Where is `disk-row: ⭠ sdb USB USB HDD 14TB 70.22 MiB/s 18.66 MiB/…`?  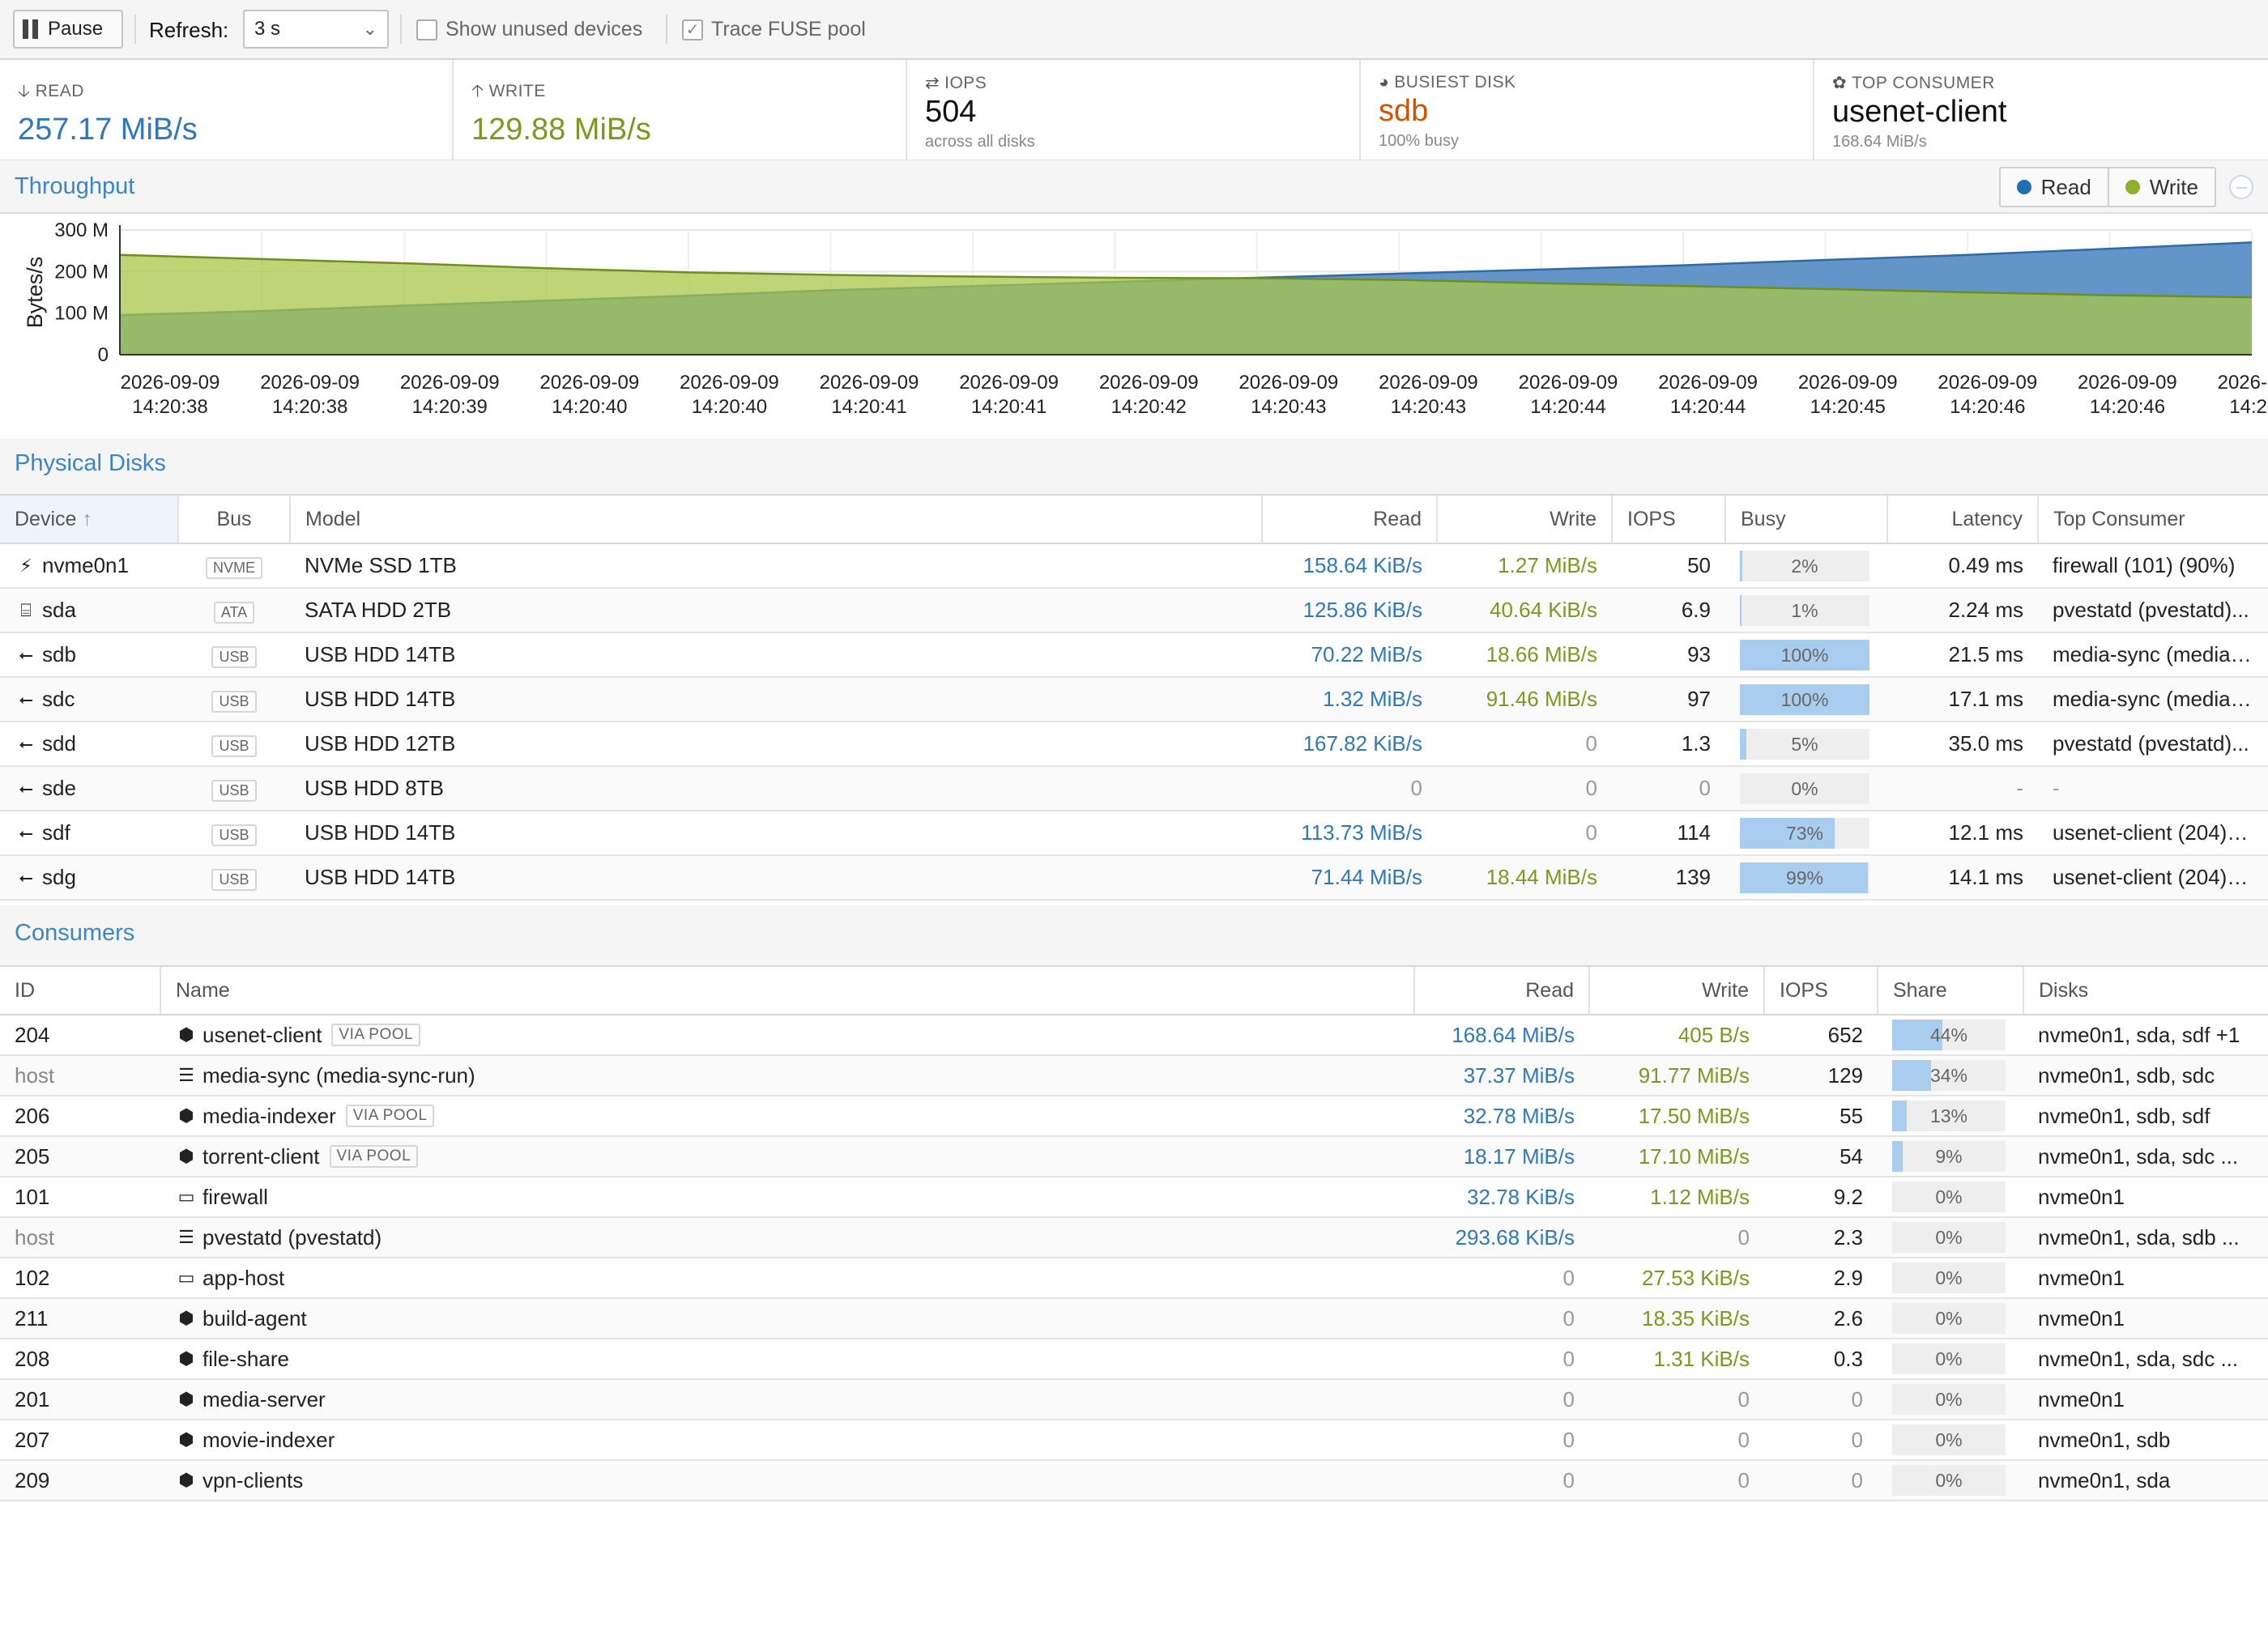 disk-row: ⭠ sdb USB USB HDD 14TB 70.22 MiB/s 18.66 MiB/… is located at coordinates (1134, 655).